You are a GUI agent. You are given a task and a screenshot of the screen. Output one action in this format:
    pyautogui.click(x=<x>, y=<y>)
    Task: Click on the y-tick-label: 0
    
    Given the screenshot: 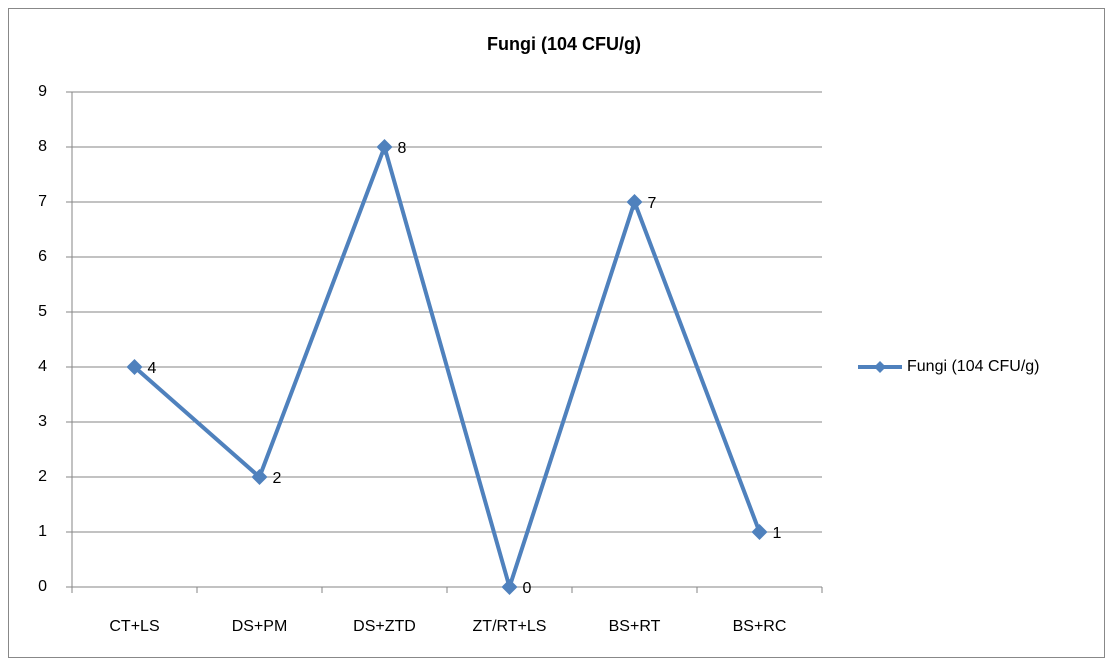 What is the action you would take?
    pyautogui.click(x=42, y=586)
    